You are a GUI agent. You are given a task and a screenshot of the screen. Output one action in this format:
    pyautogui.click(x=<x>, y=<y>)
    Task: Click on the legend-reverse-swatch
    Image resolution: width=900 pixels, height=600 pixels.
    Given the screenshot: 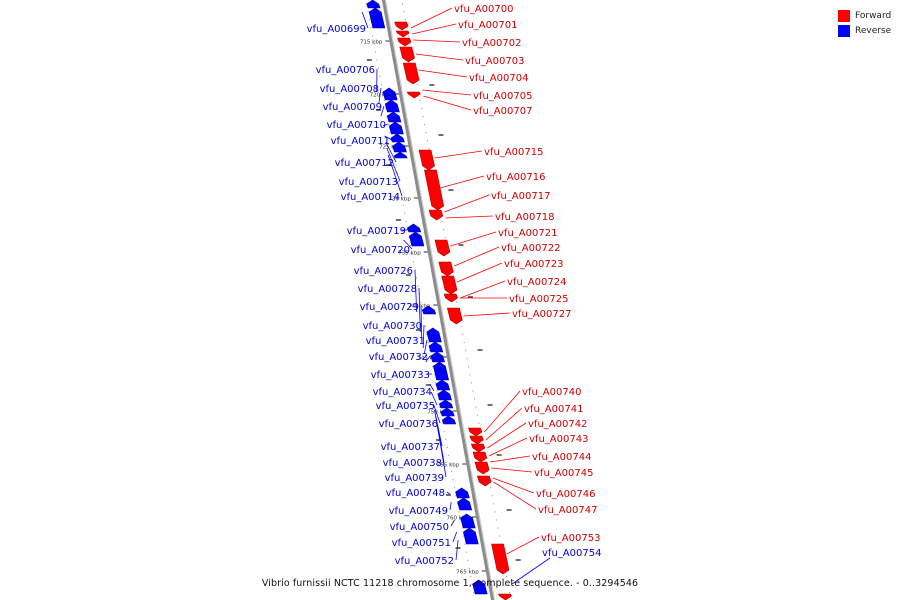 What is the action you would take?
    pyautogui.click(x=844, y=30)
    